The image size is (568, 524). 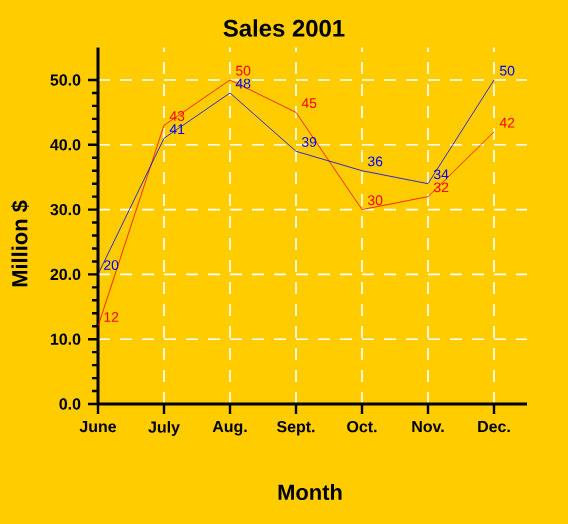 I want to click on x-axis-title: Month, so click(x=310, y=492).